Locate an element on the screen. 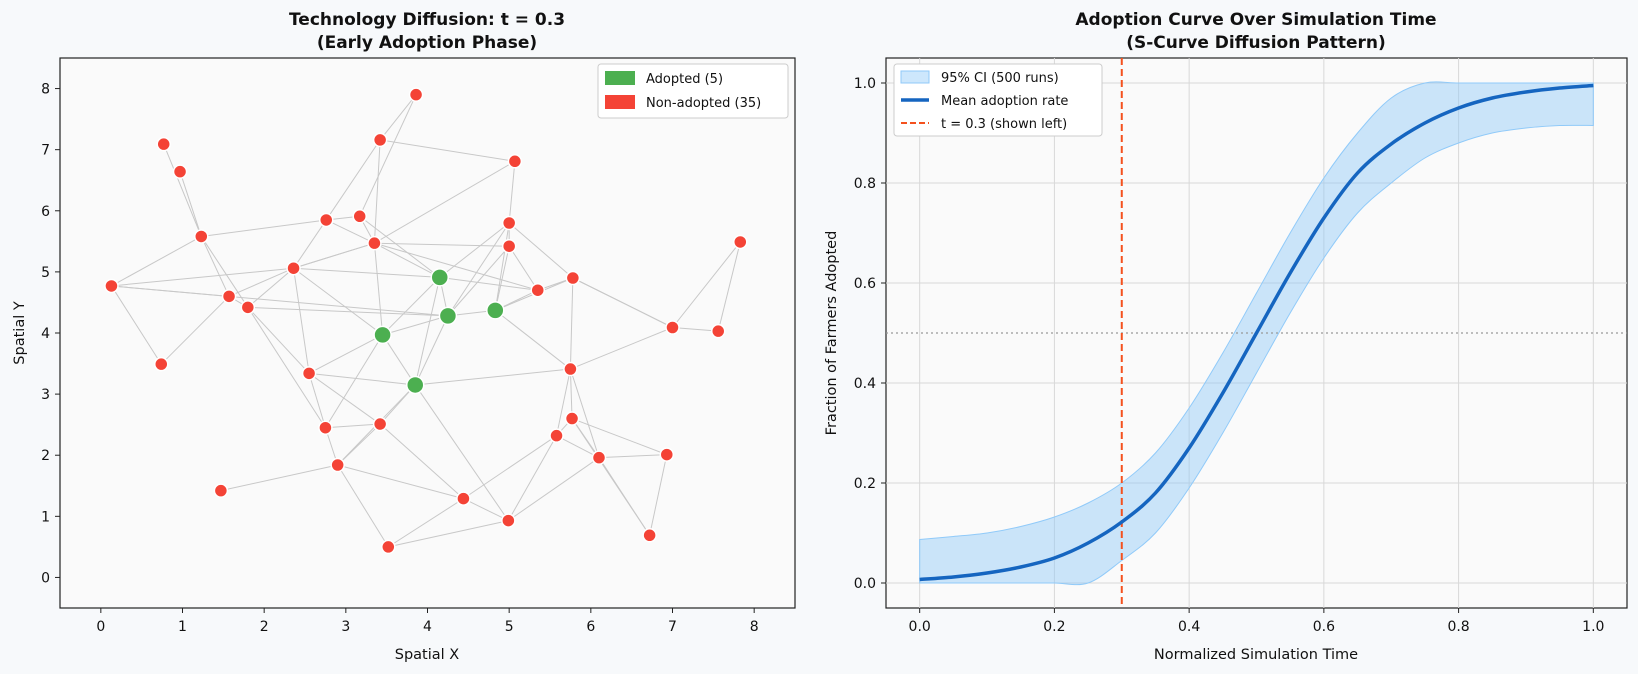 This screenshot has height=674, width=1638. y-tick-label: 0.2 is located at coordinates (865, 484).